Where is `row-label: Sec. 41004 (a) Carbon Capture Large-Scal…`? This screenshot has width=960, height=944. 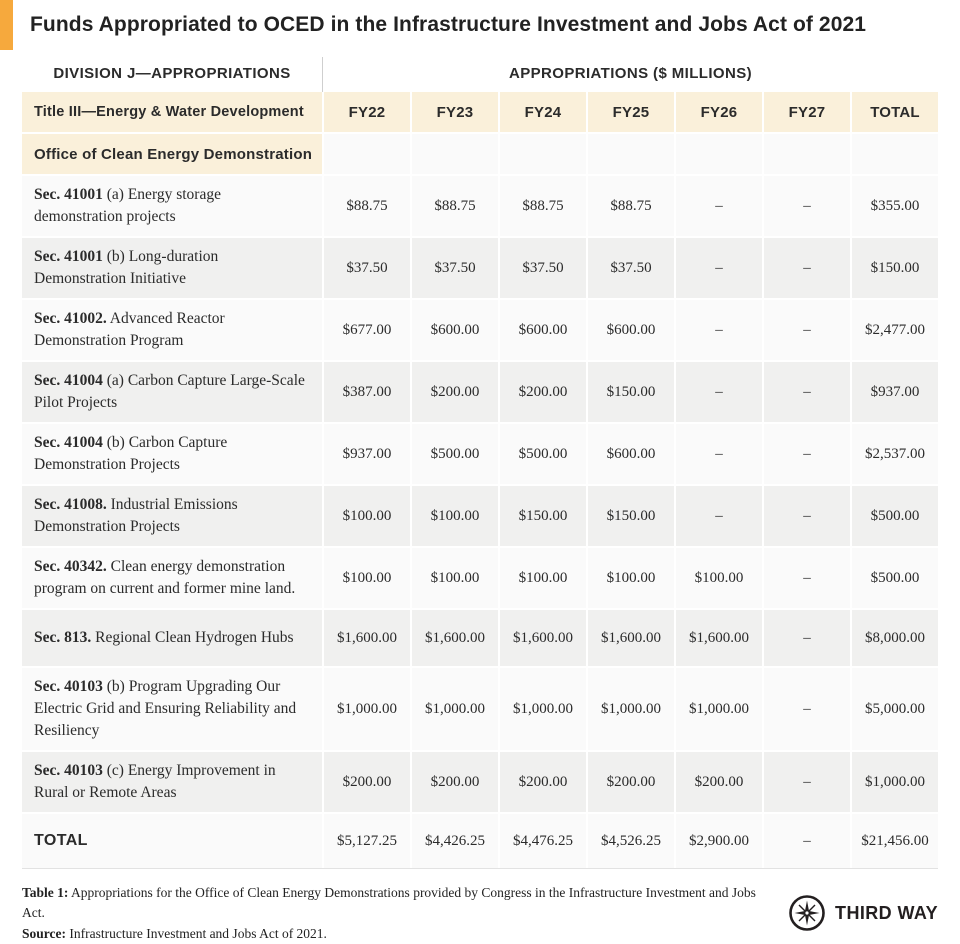
row-label: Sec. 41004 (a) Carbon Capture Large-Scal… is located at coordinates (172, 392).